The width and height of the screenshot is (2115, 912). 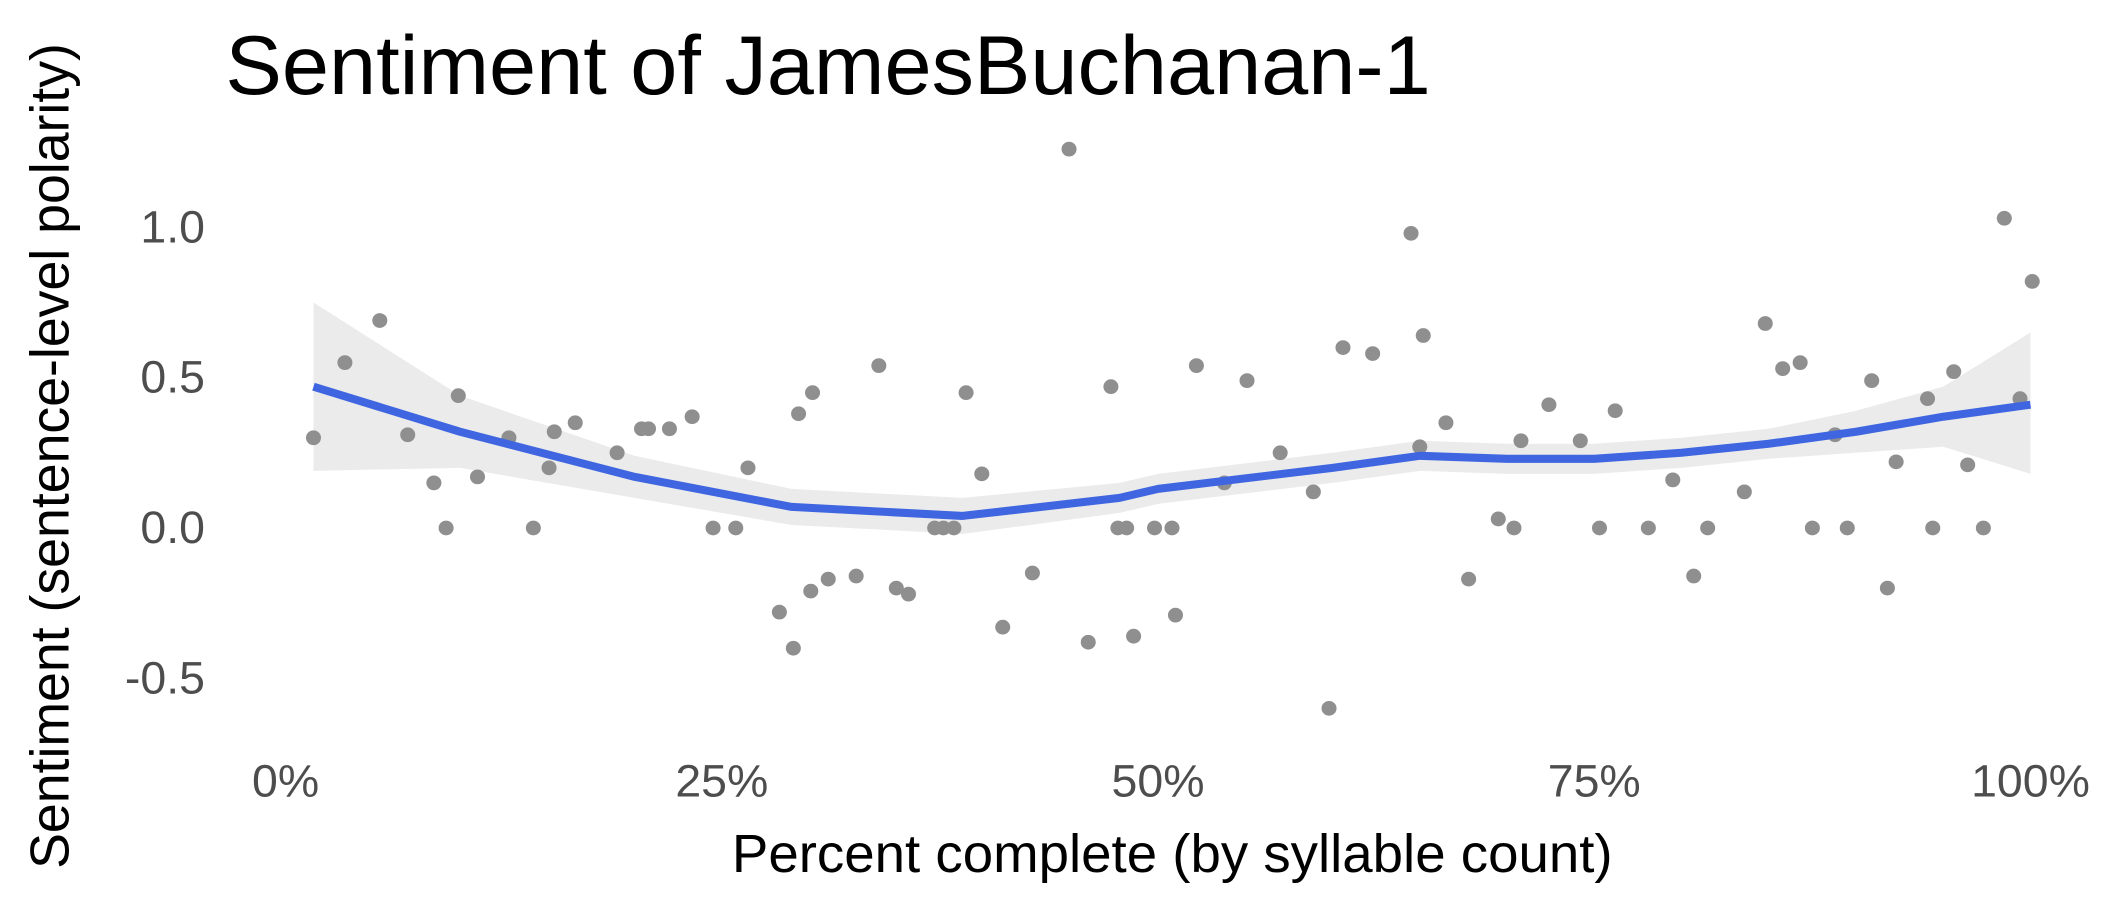 What do you see at coordinates (1172, 451) in the screenshot?
I see `smooth-line` at bounding box center [1172, 451].